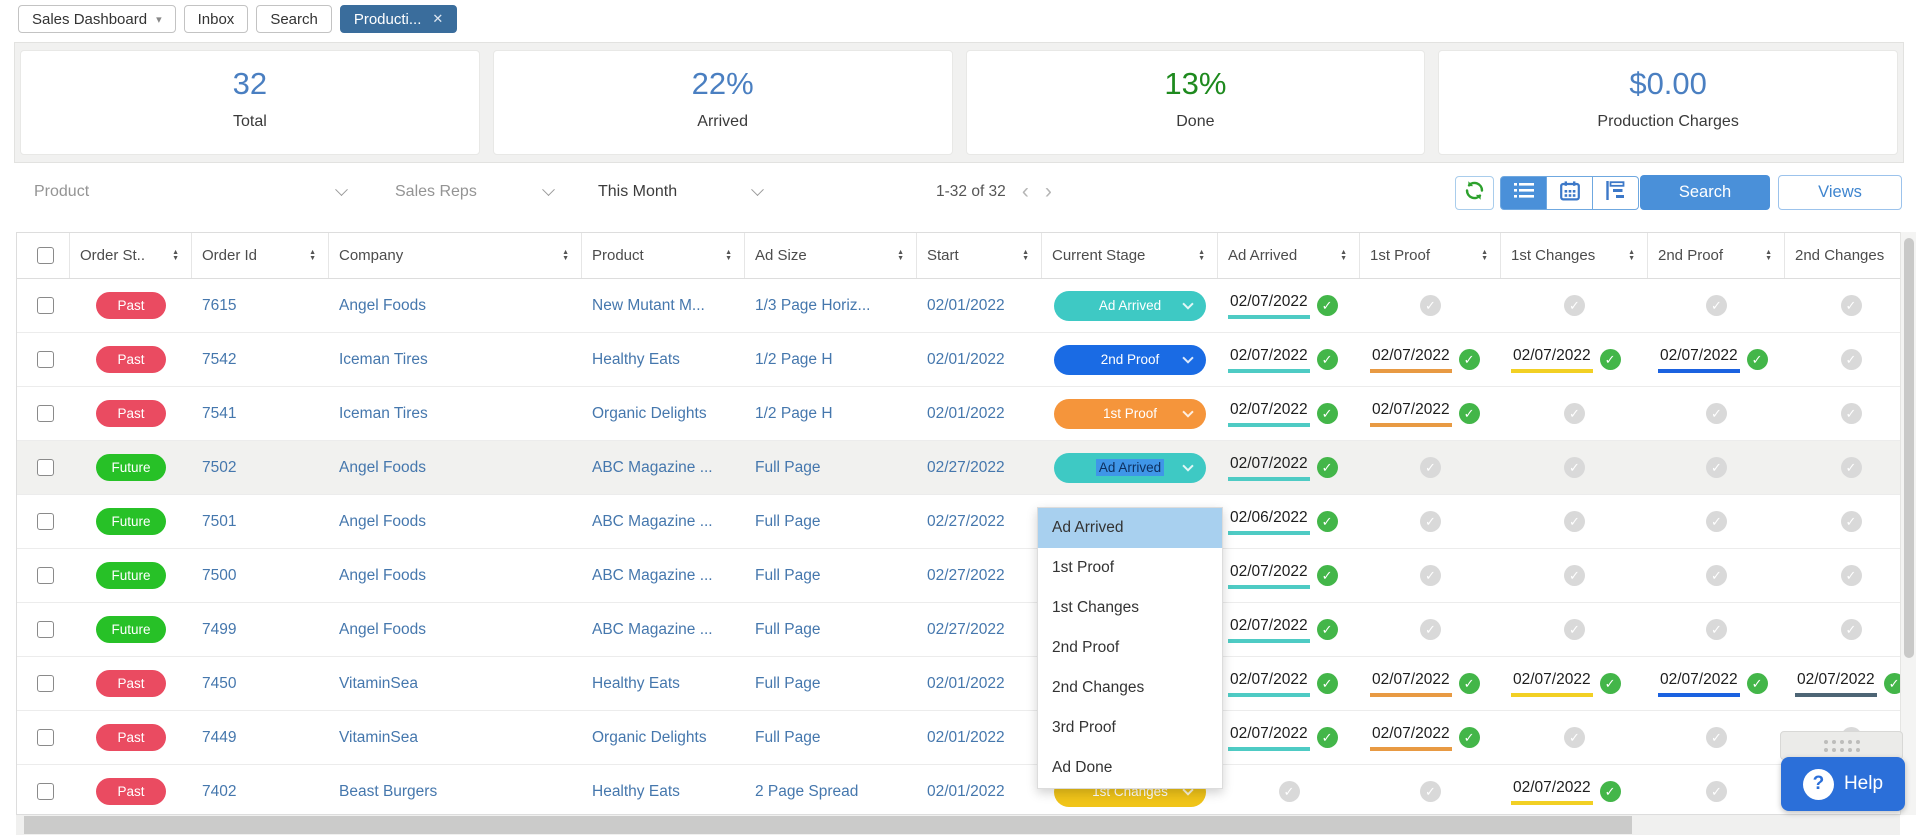  Describe the element at coordinates (219, 359) in the screenshot. I see `order-id-link: 7542` at that location.